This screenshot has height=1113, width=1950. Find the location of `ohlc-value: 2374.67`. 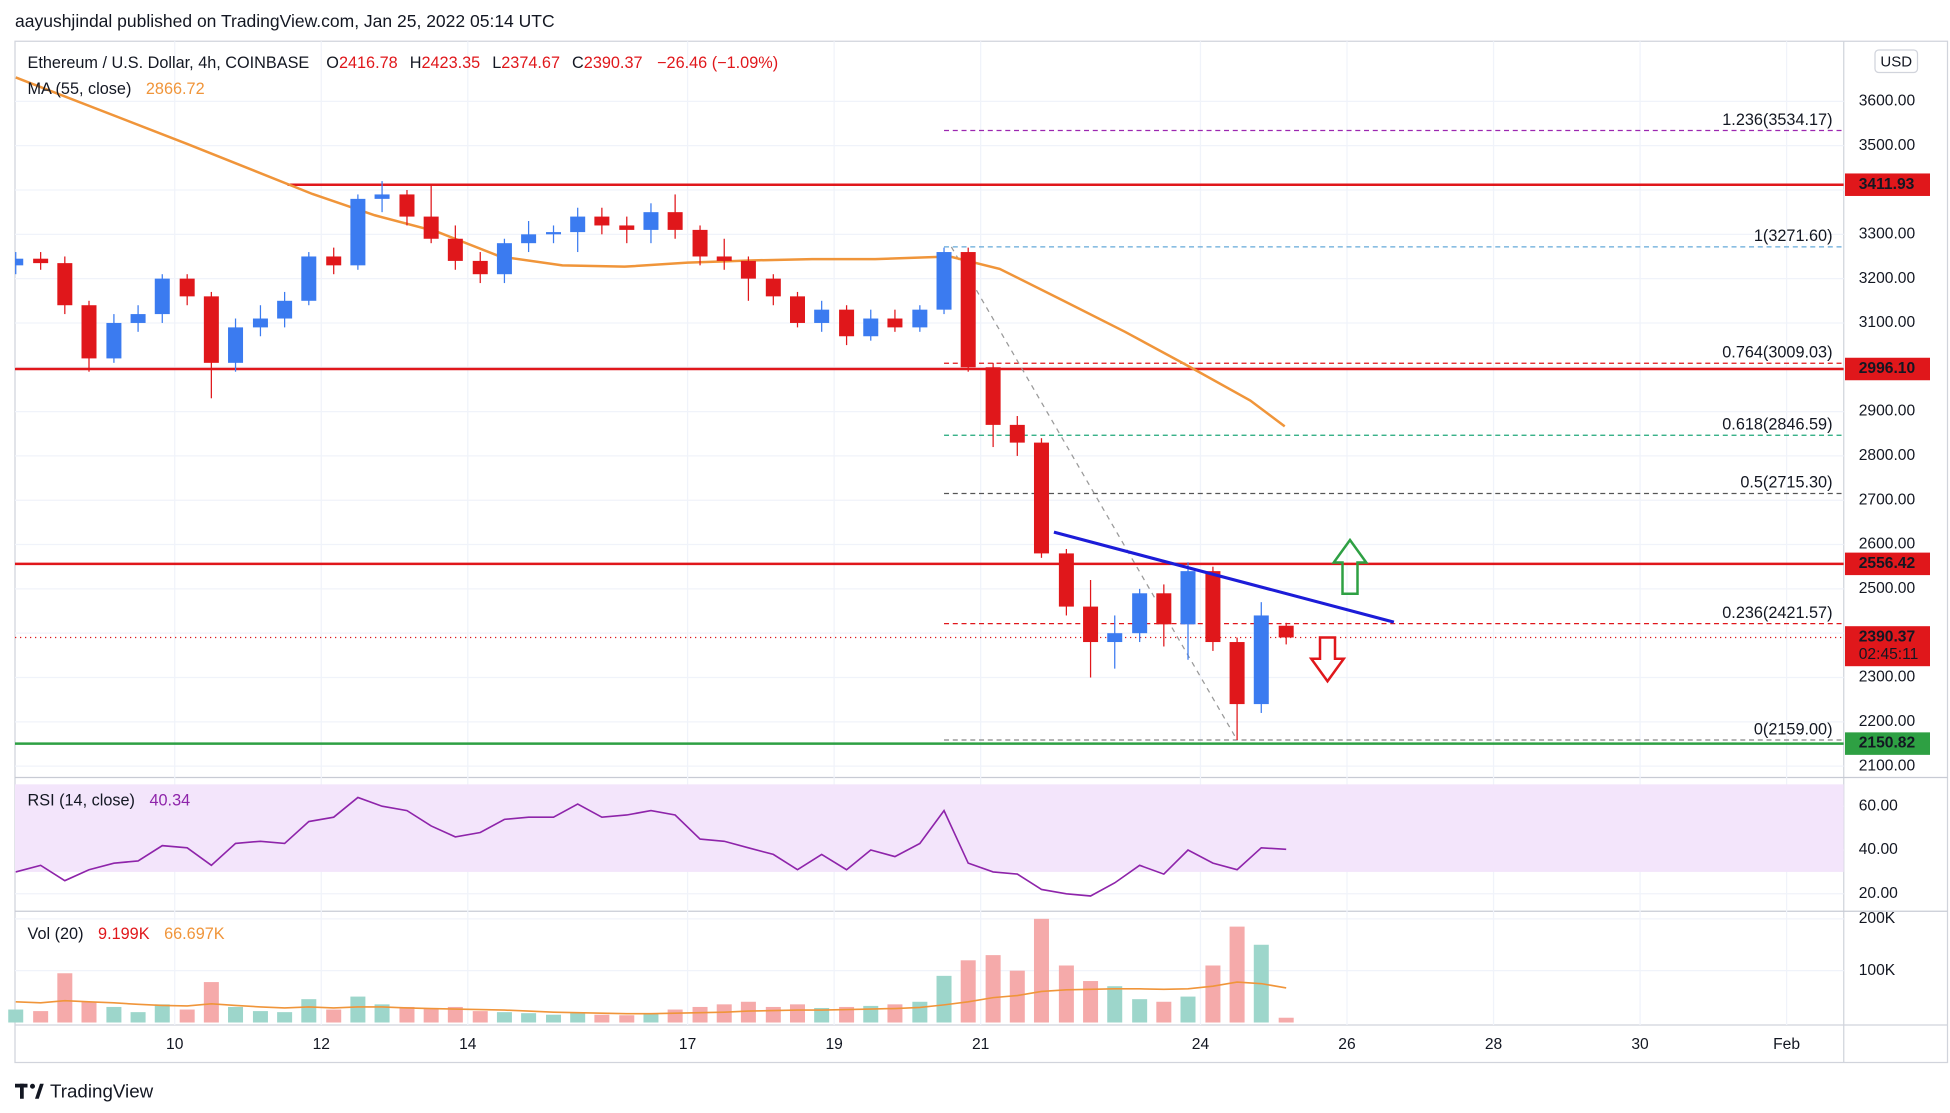

ohlc-value: 2374.67 is located at coordinates (530, 63).